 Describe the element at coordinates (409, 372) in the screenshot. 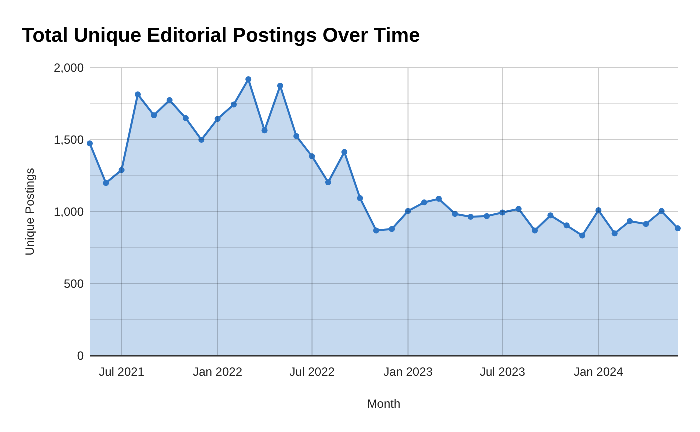

I see `x-tick-label: Jan 2023` at that location.